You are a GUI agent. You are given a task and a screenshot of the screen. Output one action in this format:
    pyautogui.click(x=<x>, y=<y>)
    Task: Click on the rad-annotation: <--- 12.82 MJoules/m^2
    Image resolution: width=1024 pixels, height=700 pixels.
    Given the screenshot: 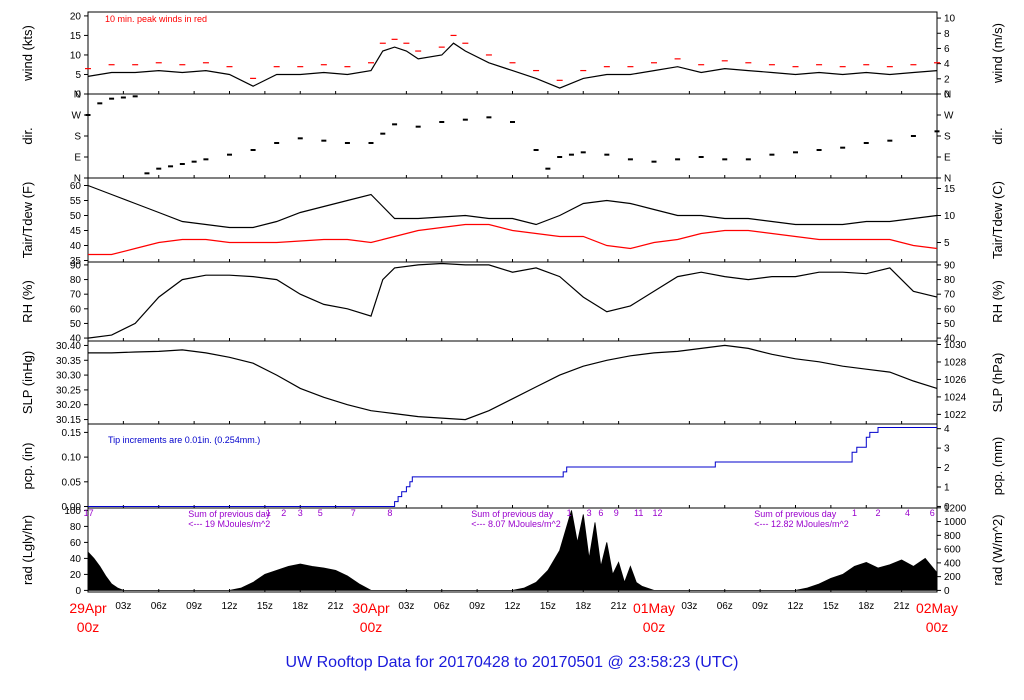 What is the action you would take?
    pyautogui.click(x=801, y=524)
    